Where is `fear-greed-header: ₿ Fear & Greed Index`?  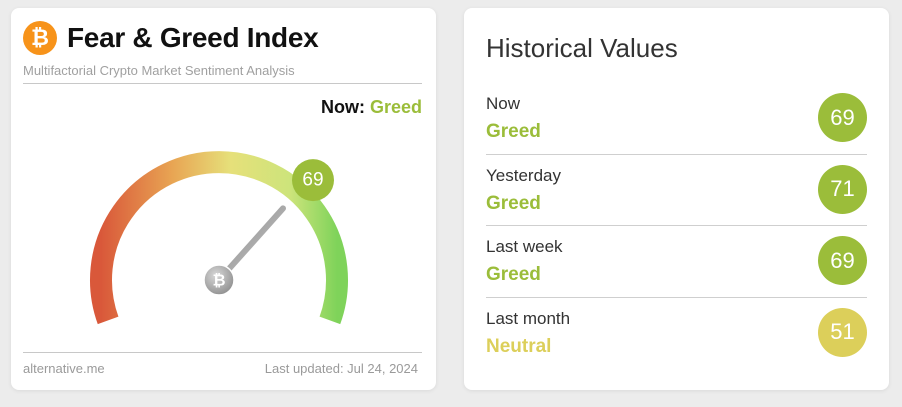
fear-greed-header: ₿ Fear & Greed Index is located at coordinates (171, 38).